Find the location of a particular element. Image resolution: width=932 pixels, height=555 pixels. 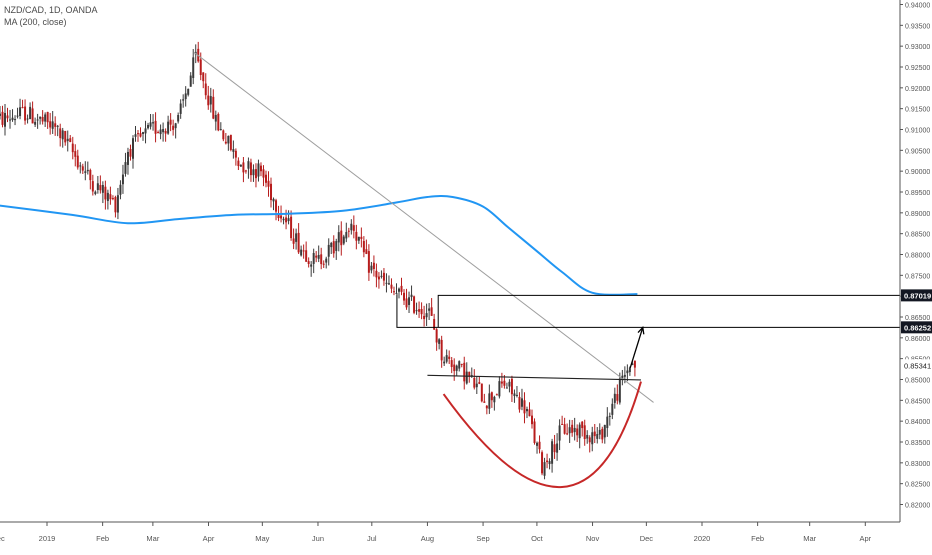

cup-curve is located at coordinates (542, 434).